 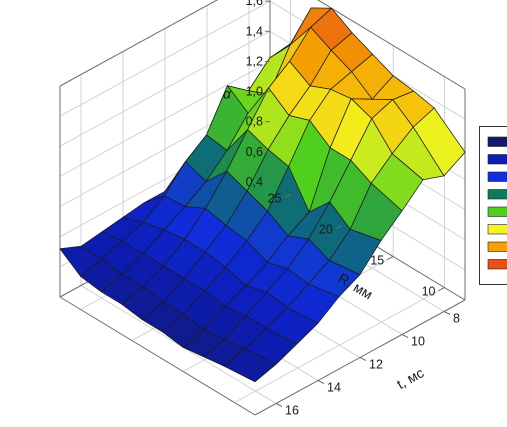 What do you see at coordinates (254, 92) in the screenshot?
I see `z-tick-label: 1,0` at bounding box center [254, 92].